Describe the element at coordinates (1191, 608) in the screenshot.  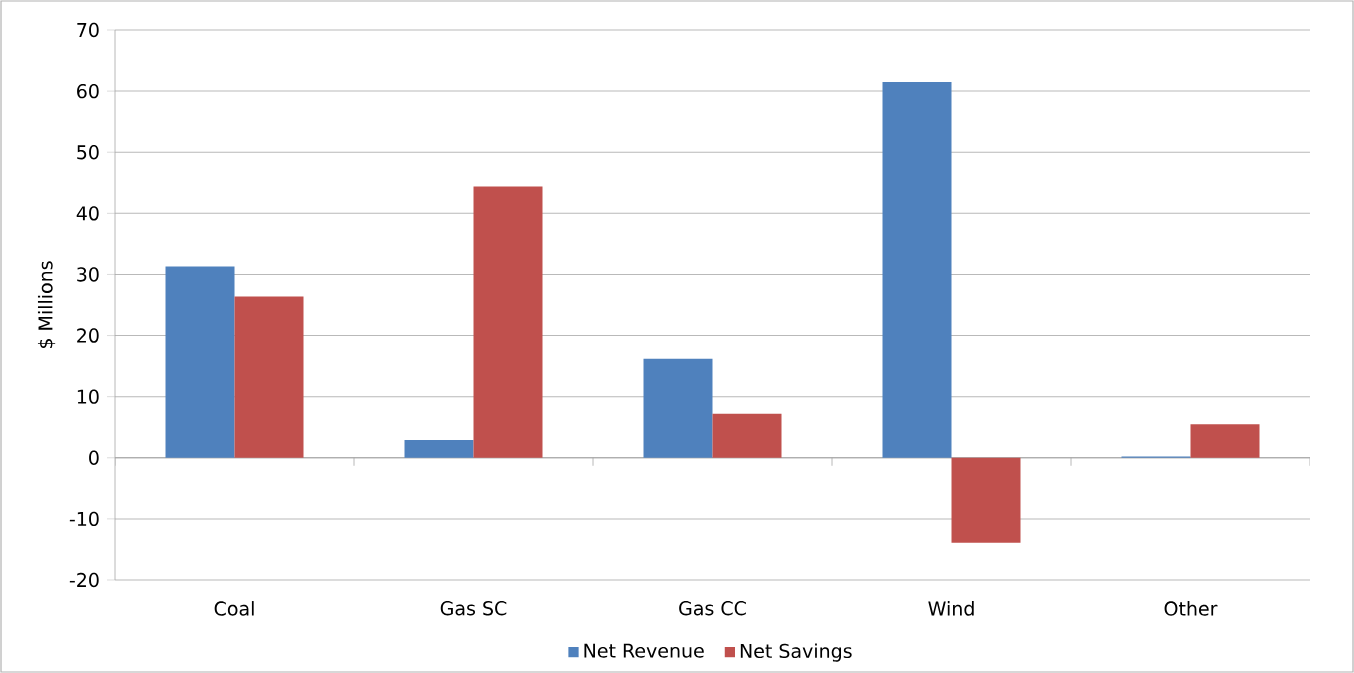
I see `x-tick-label: Other` at that location.